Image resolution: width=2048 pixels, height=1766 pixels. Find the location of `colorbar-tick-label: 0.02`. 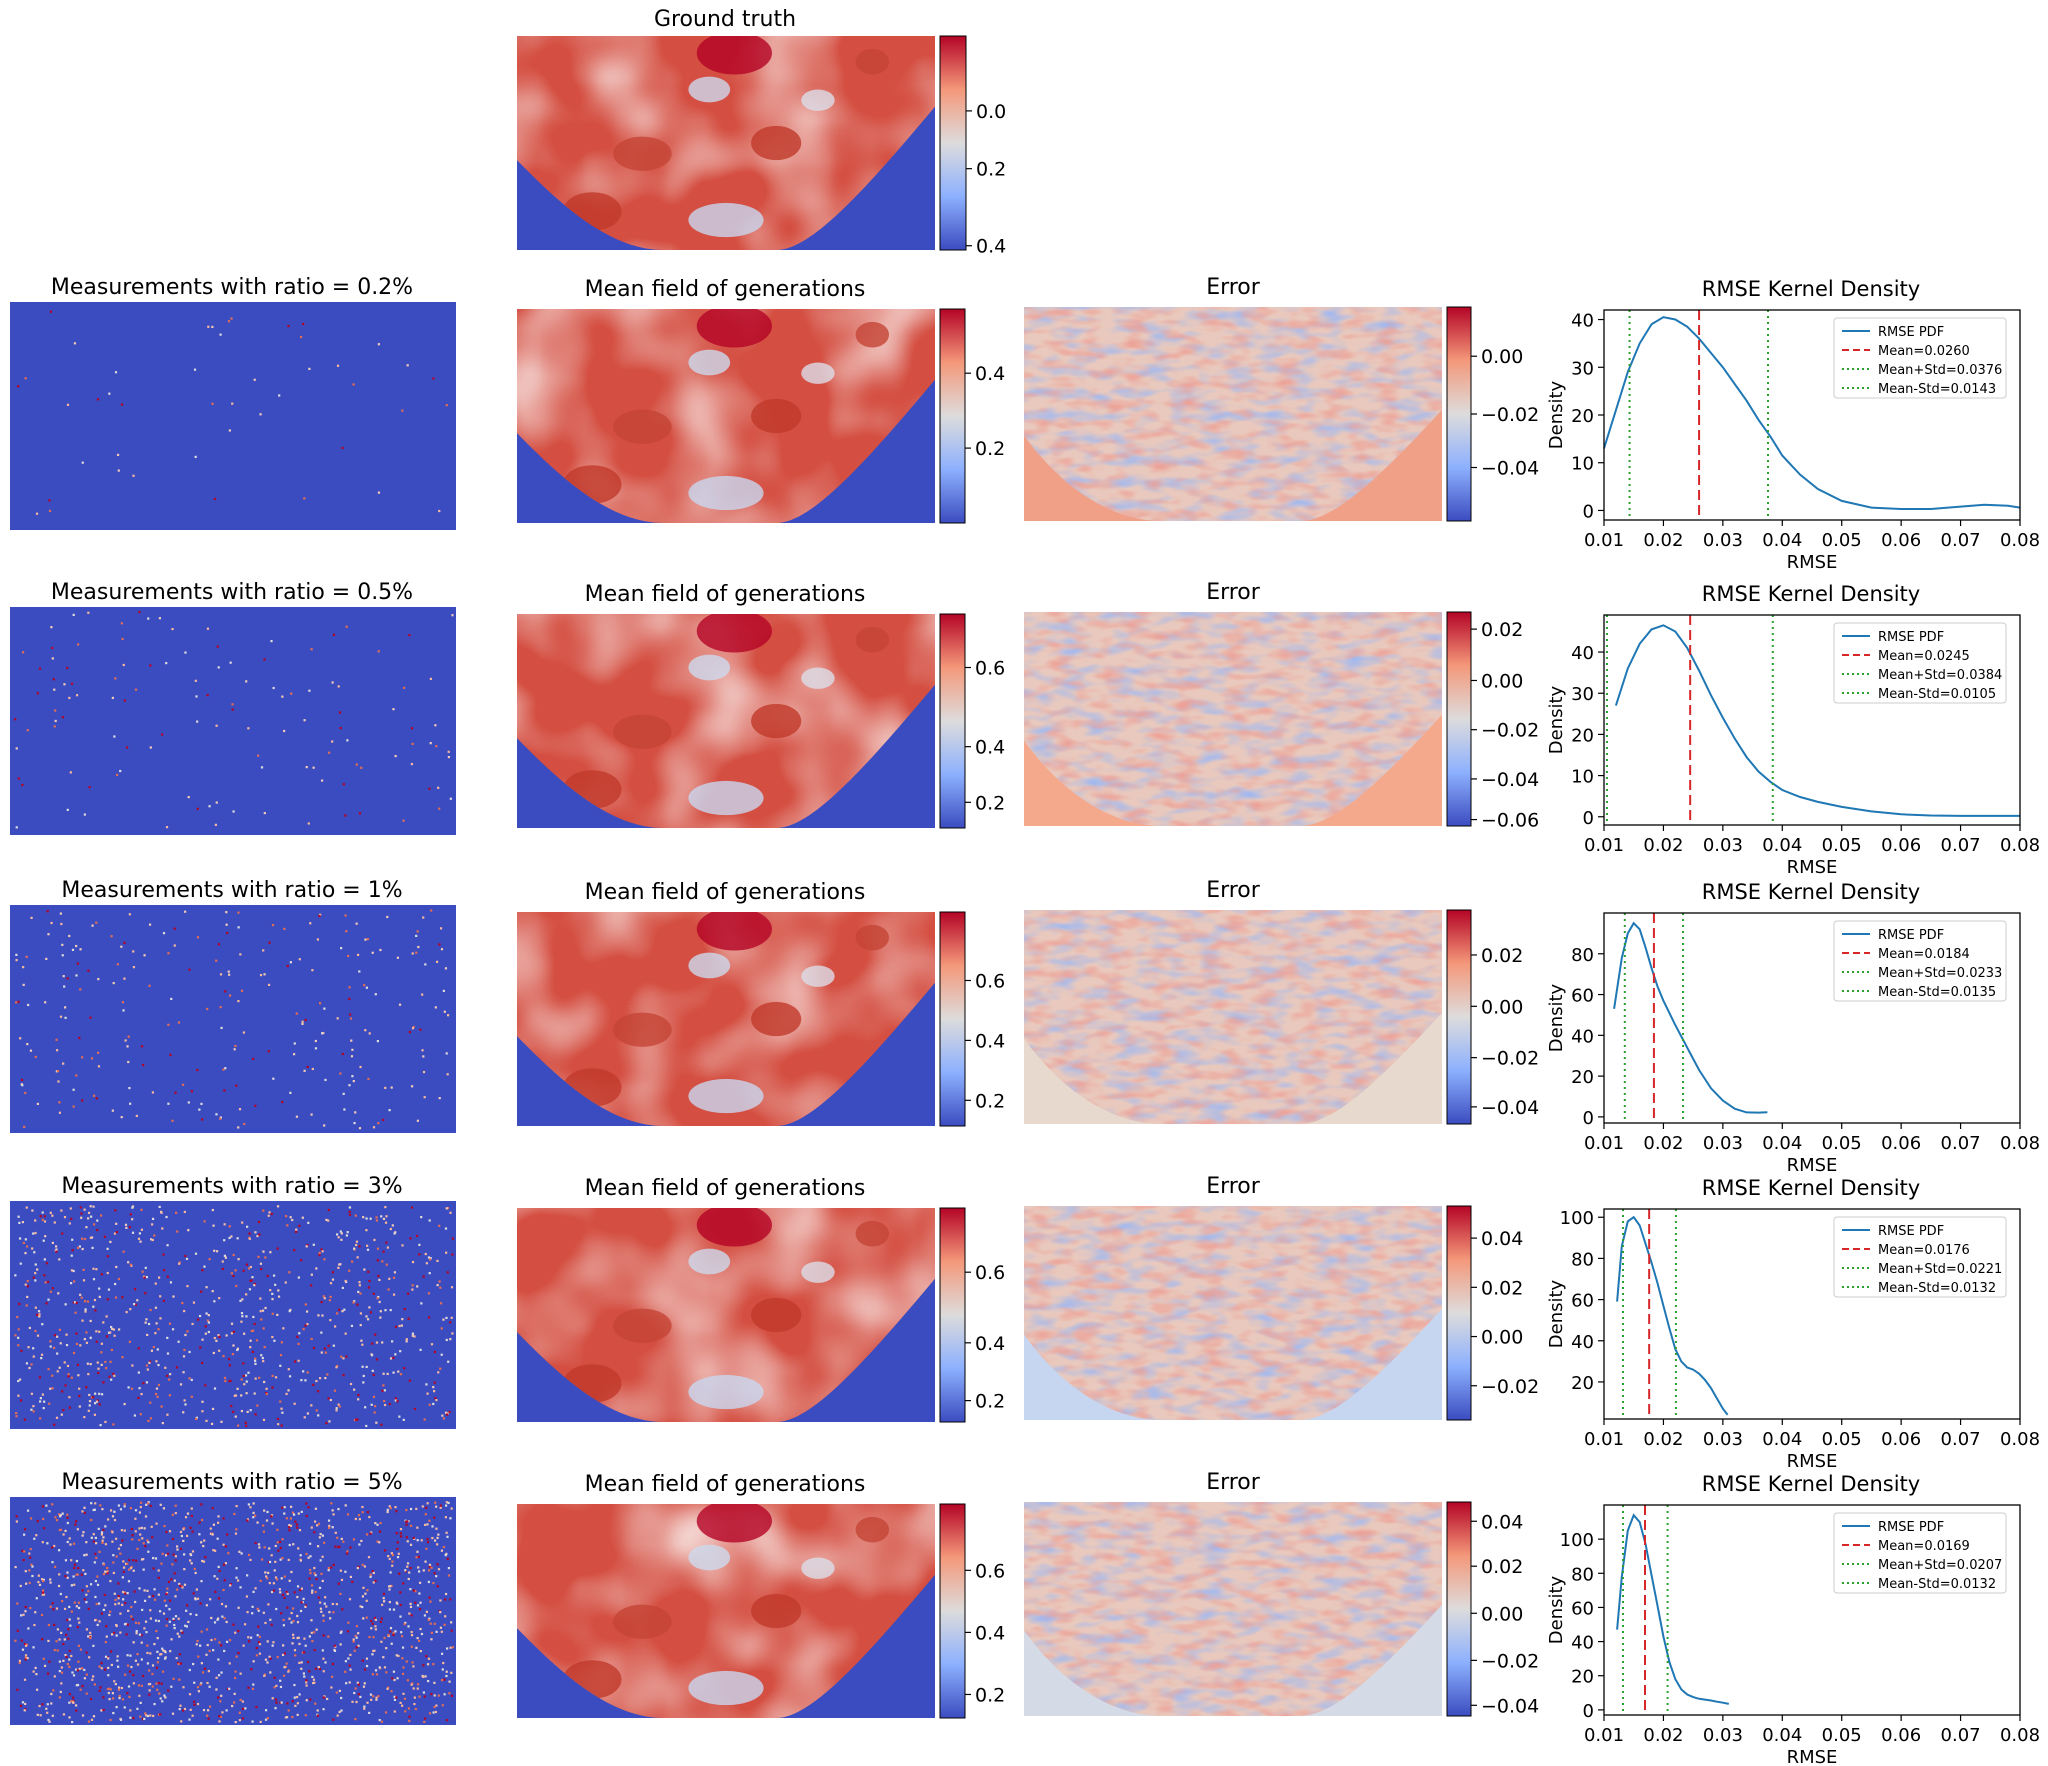

colorbar-tick-label: 0.02 is located at coordinates (1502, 1288).